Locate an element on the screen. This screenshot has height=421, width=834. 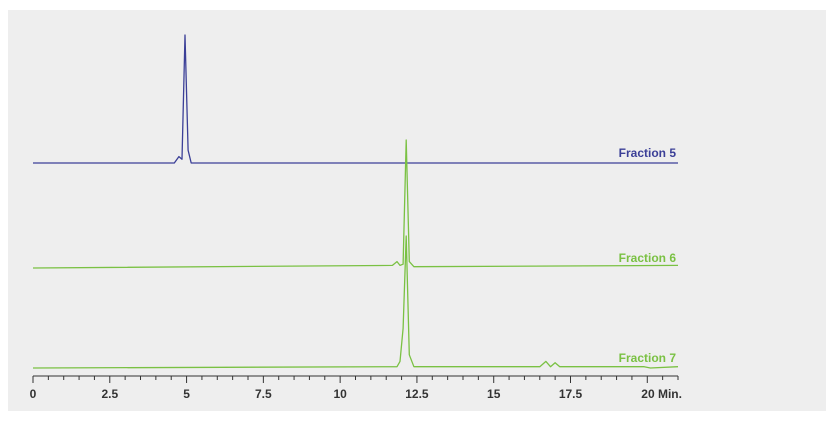
x-tick-label: 10 is located at coordinates (340, 394).